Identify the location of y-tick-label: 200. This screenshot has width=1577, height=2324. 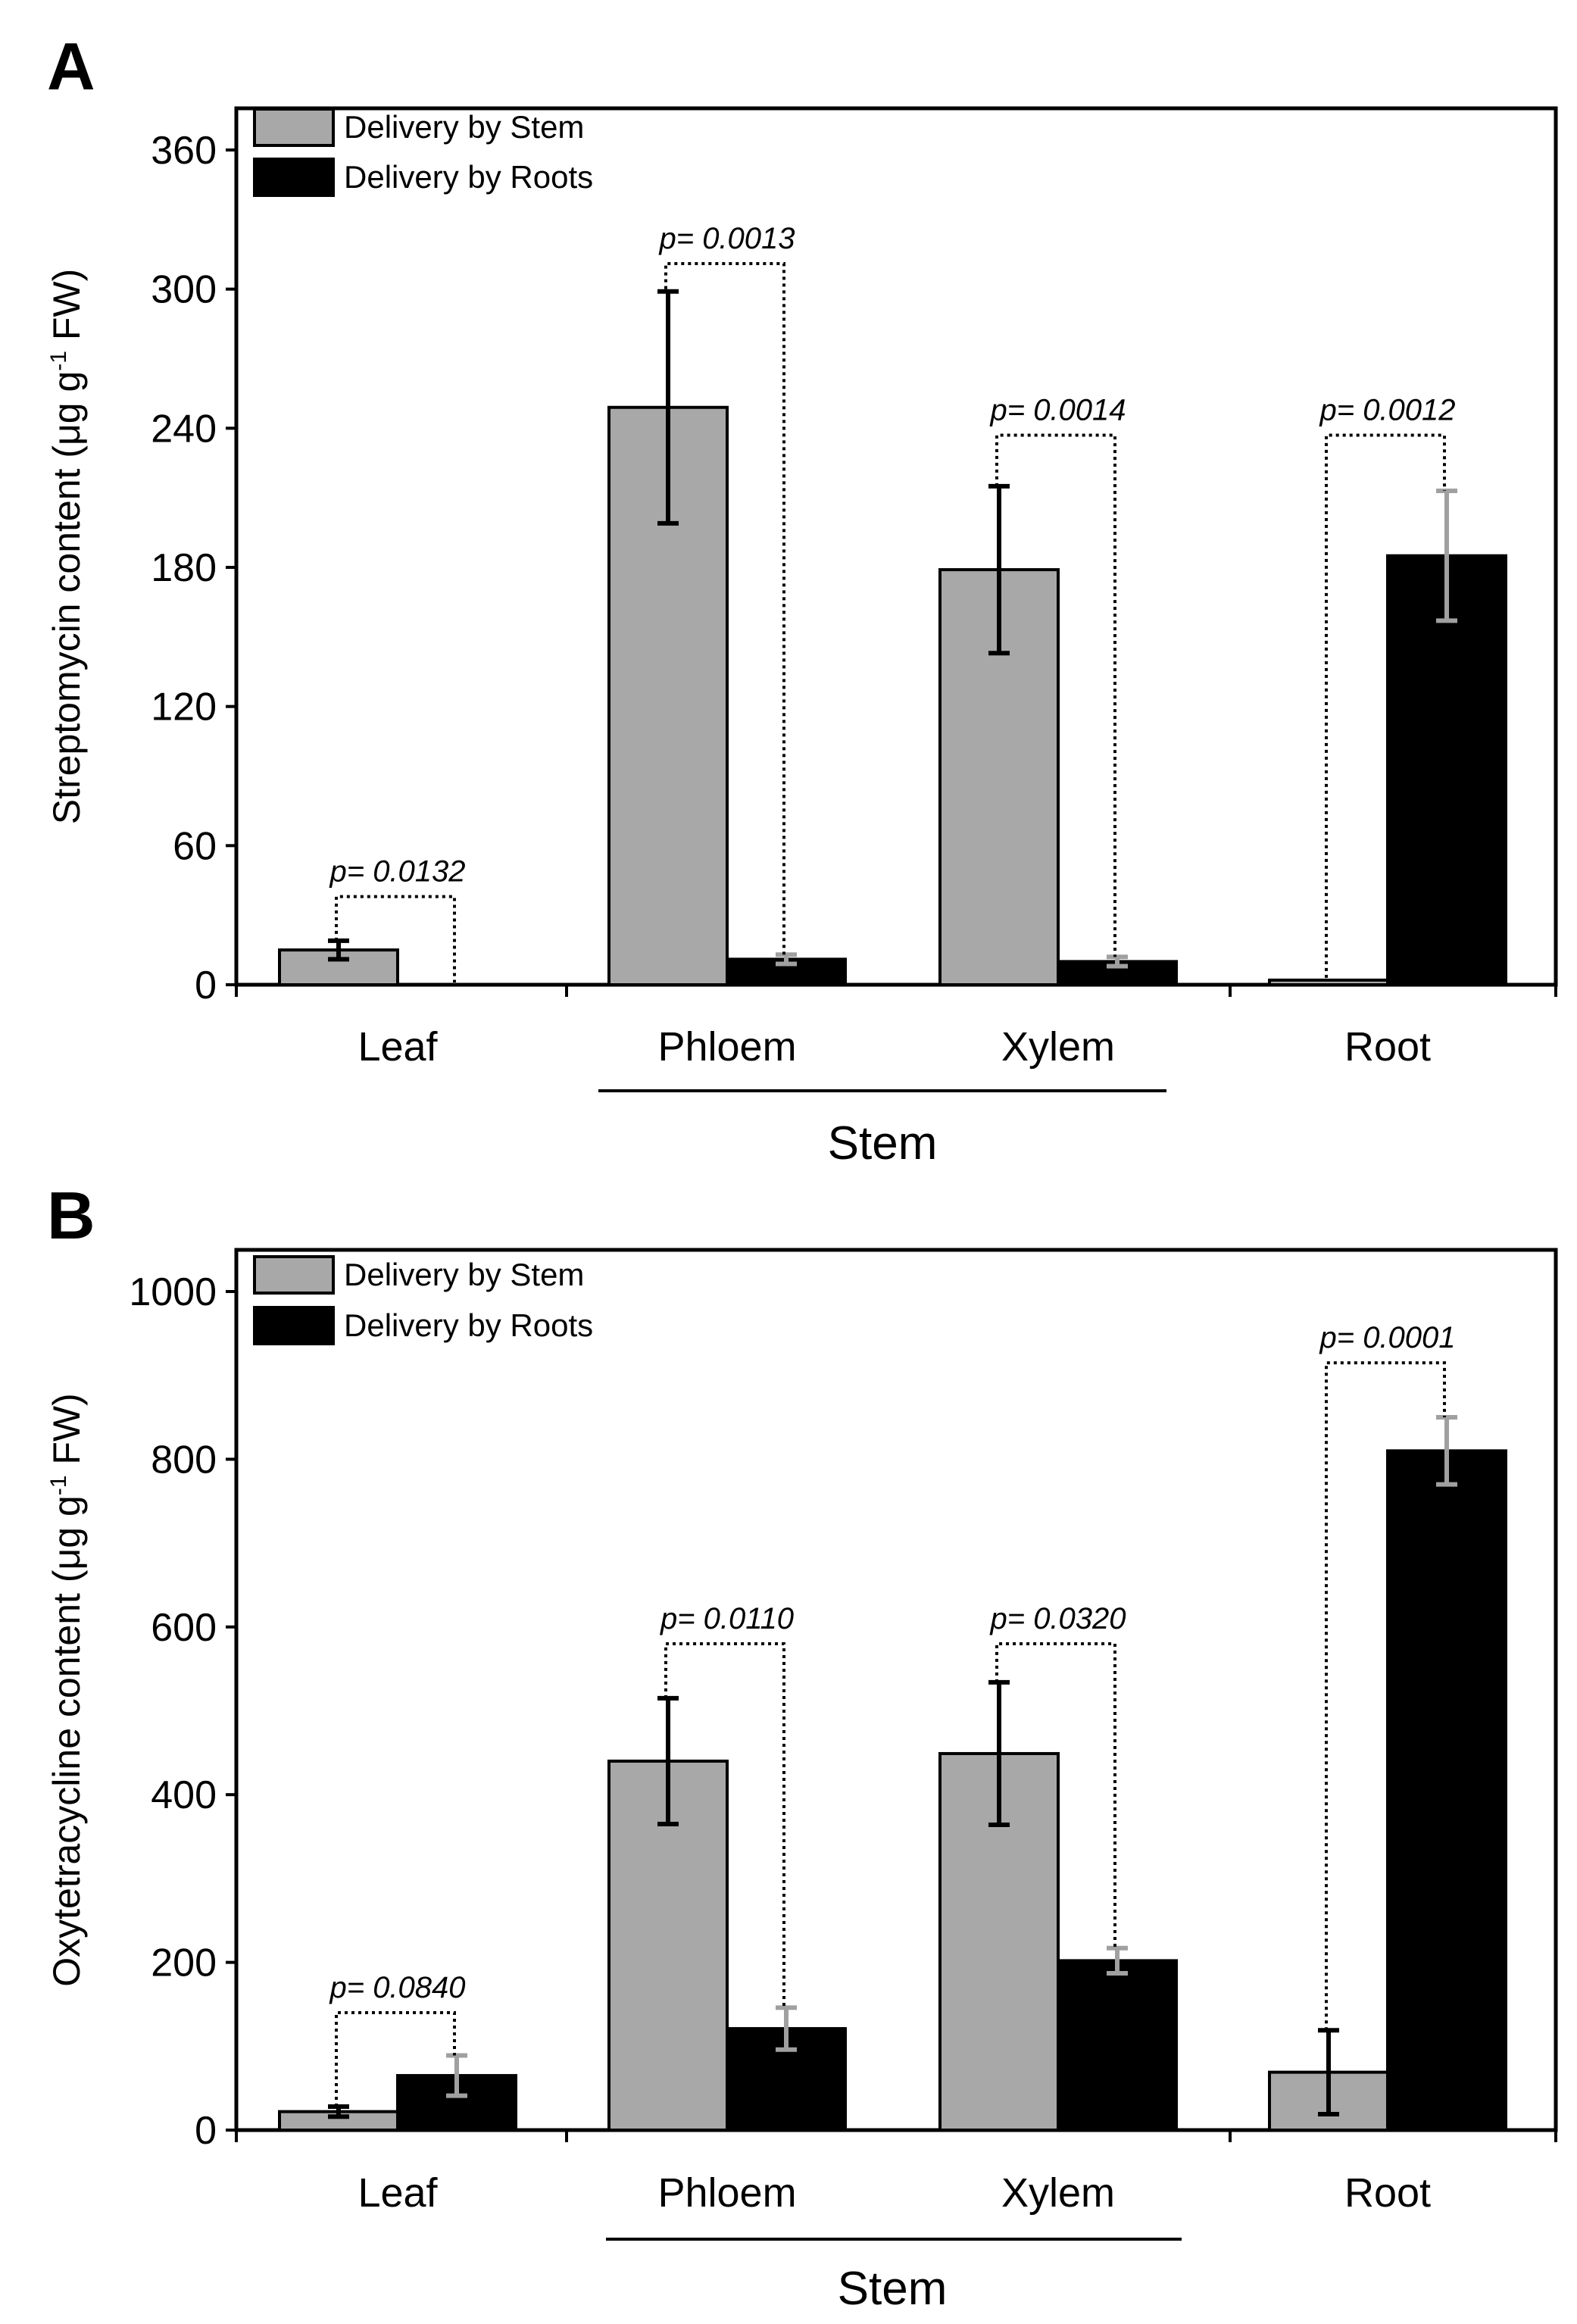
(184, 1963).